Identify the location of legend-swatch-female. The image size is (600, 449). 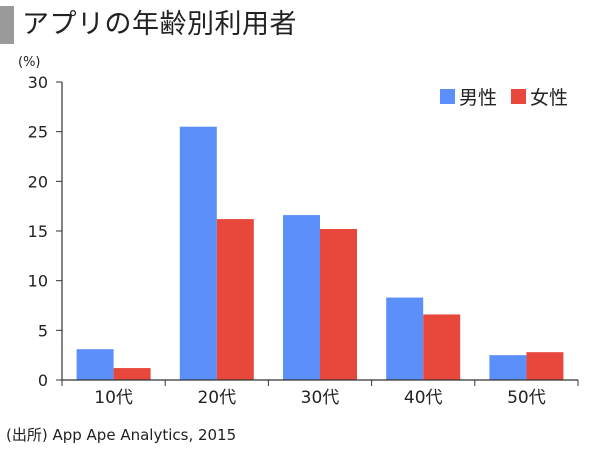
(518, 96).